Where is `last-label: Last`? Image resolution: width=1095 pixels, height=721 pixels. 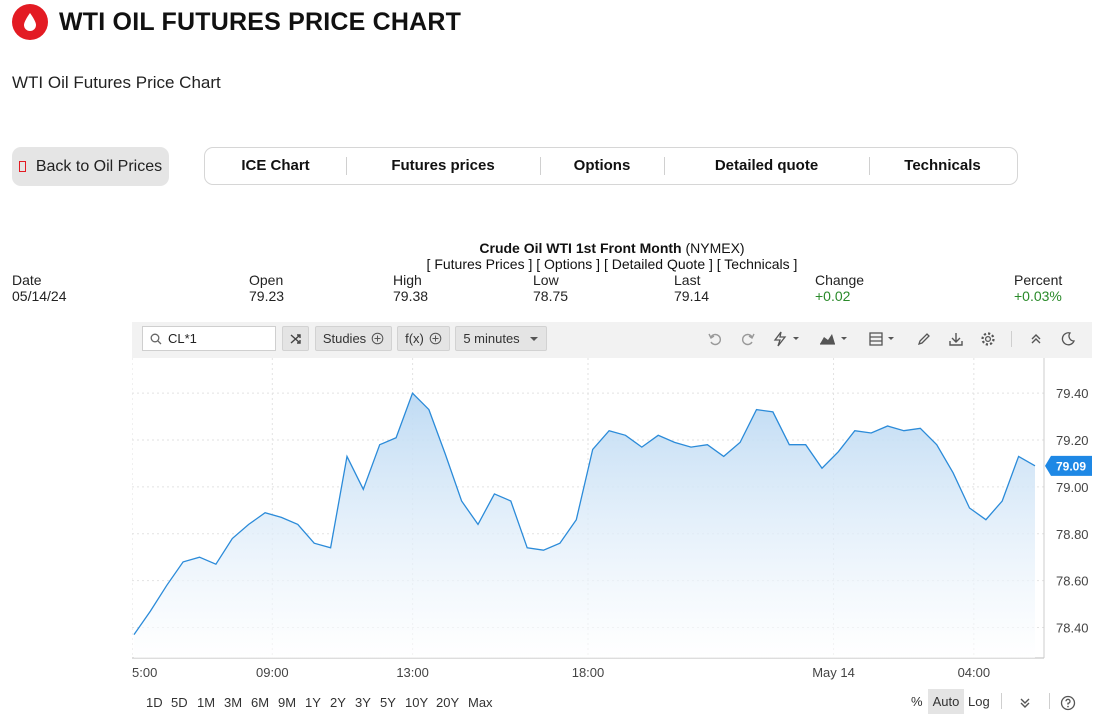
last-label: Last is located at coordinates (687, 280).